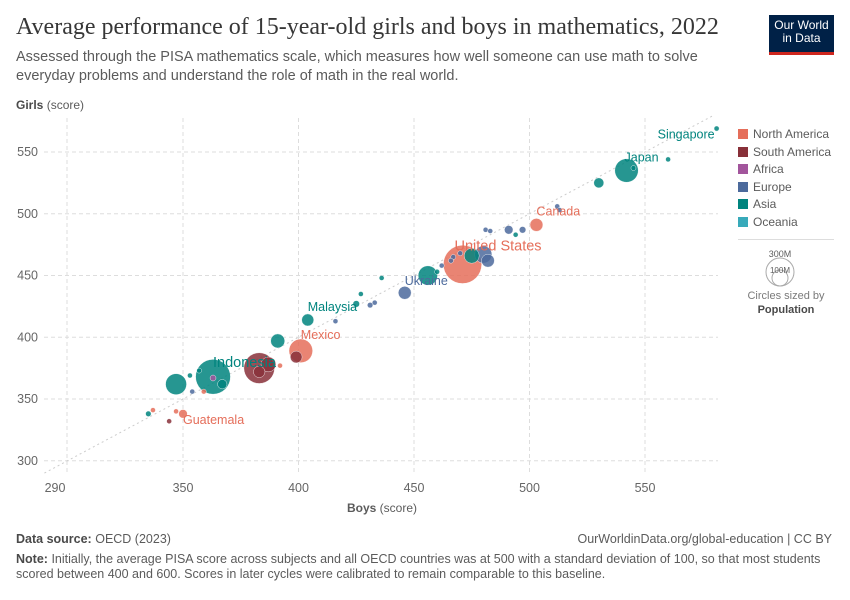 This screenshot has height=600, width=850. What do you see at coordinates (332, 307) in the screenshot?
I see `point-label: Malaysia` at bounding box center [332, 307].